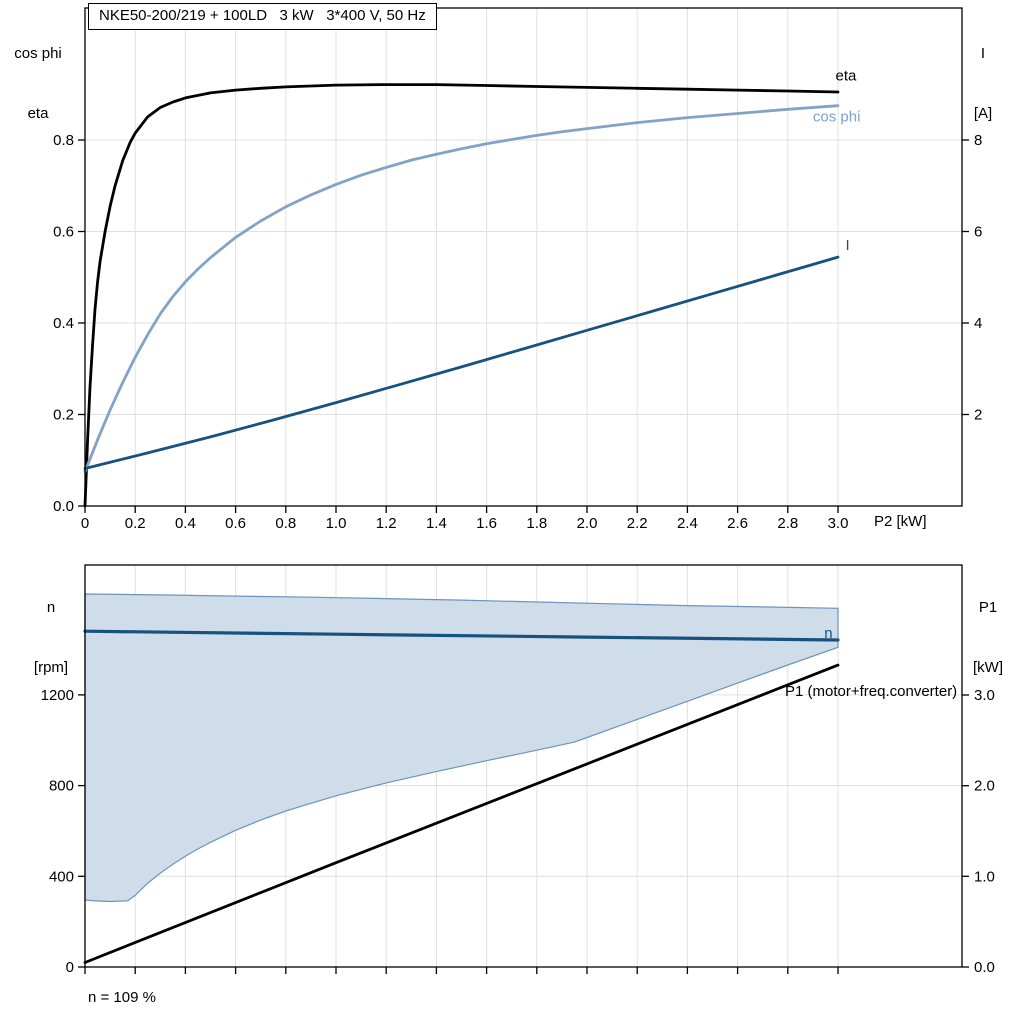 Image resolution: width=1024 pixels, height=1024 pixels. Describe the element at coordinates (687, 523) in the screenshot. I see `x-tick-label: 2.4` at that location.